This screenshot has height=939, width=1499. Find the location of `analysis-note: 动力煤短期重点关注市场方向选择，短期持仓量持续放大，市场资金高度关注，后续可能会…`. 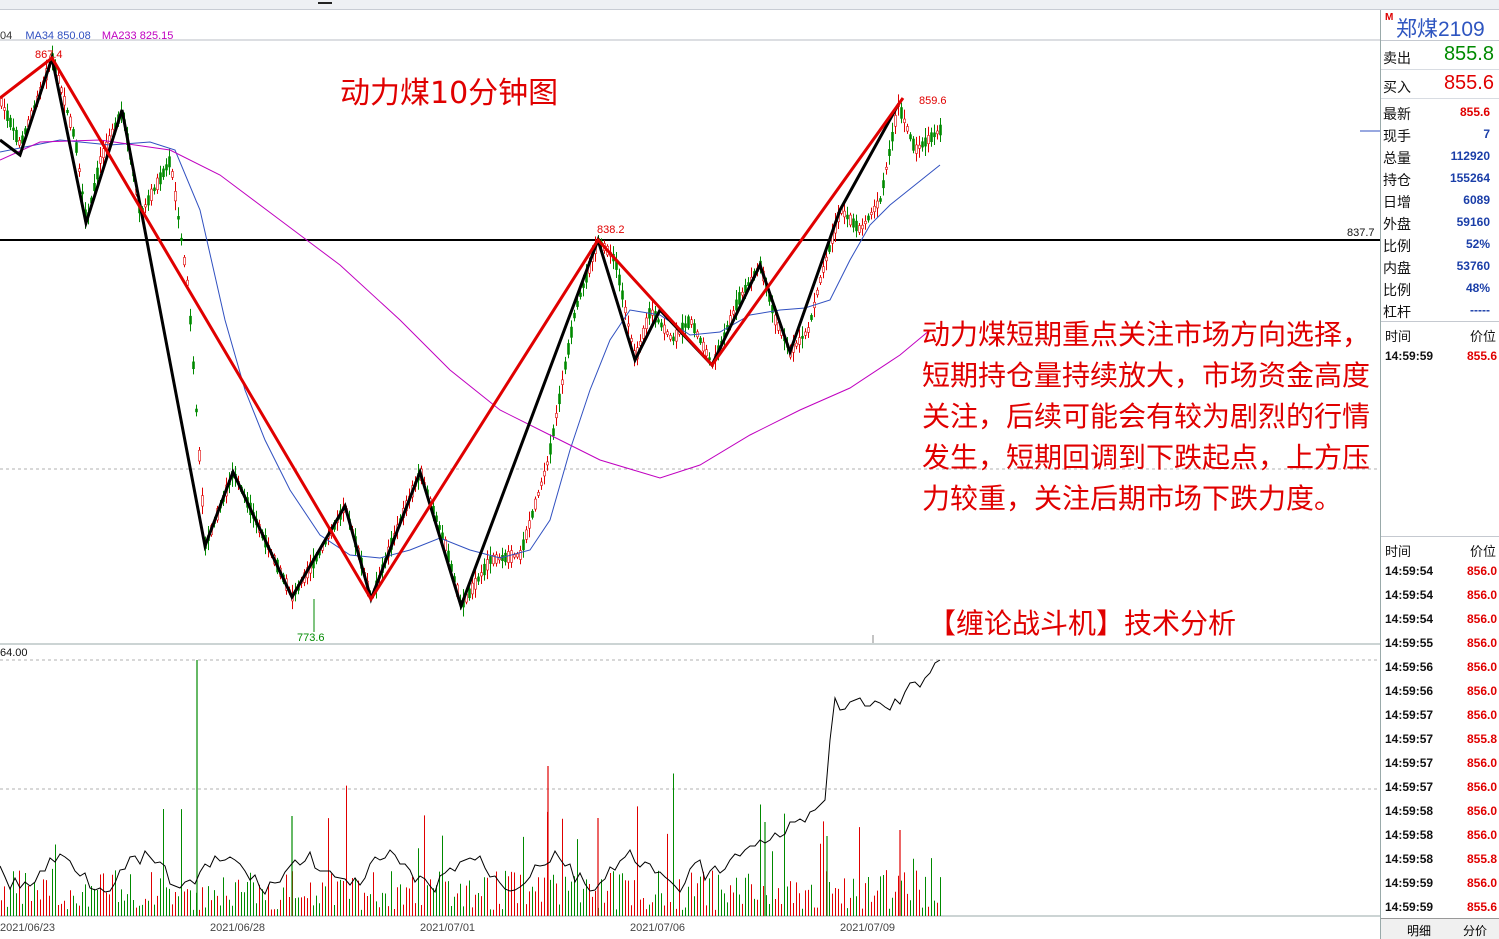

analysis-note: 动力煤短期重点关注市场方向选择，短期持仓量持续放大，市场资金高度关注，后续可能会… is located at coordinates (1146, 416).